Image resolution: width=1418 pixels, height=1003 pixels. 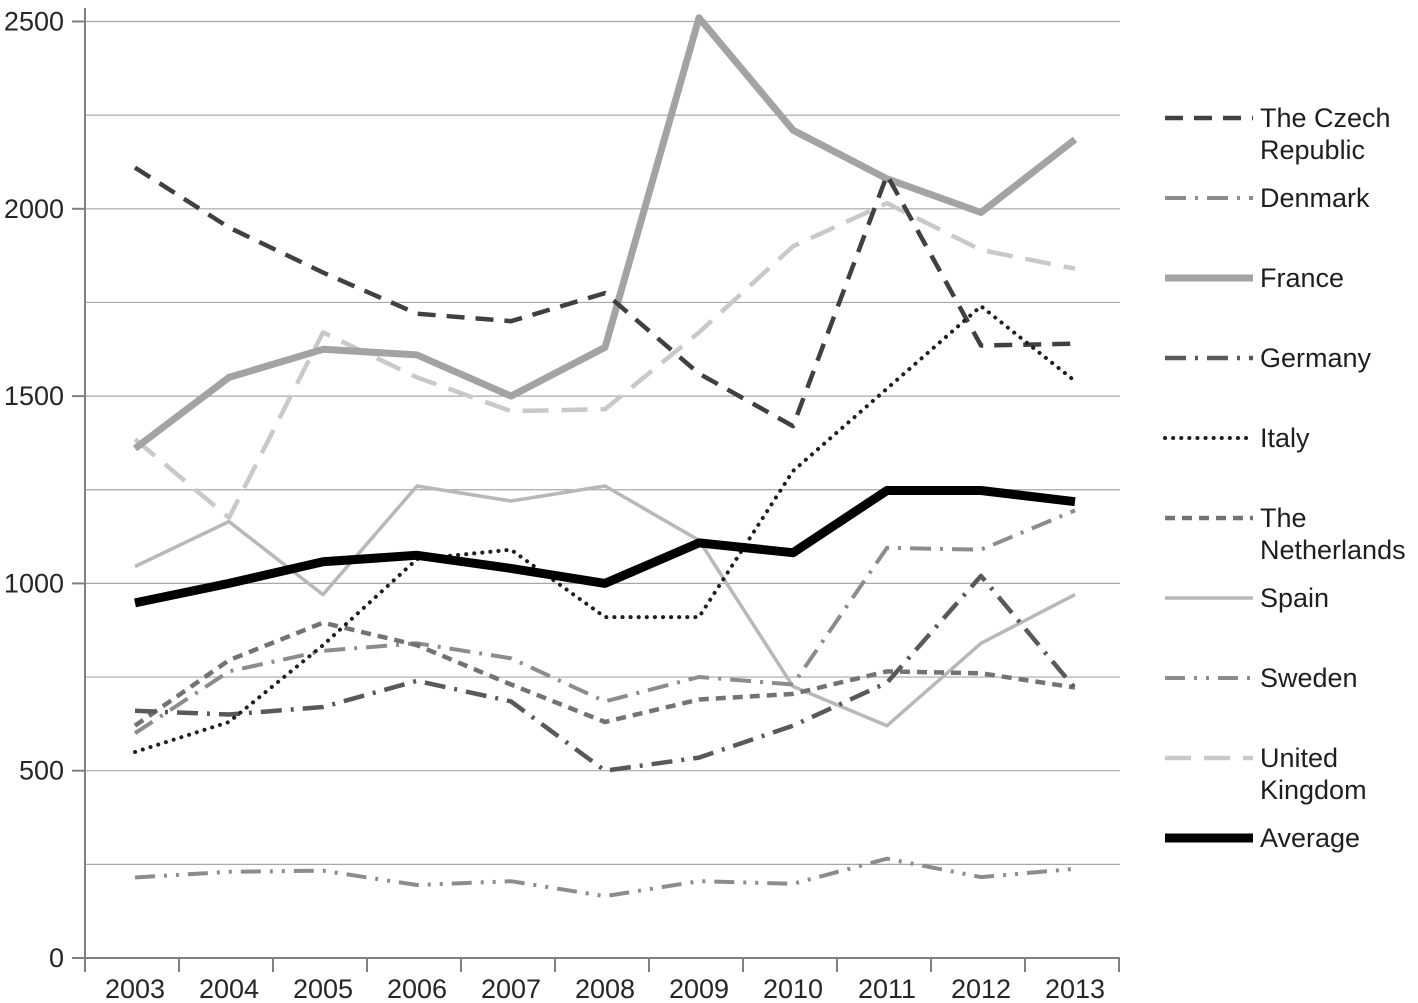 I want to click on x-axis-tick-label: 2011, so click(x=887, y=988).